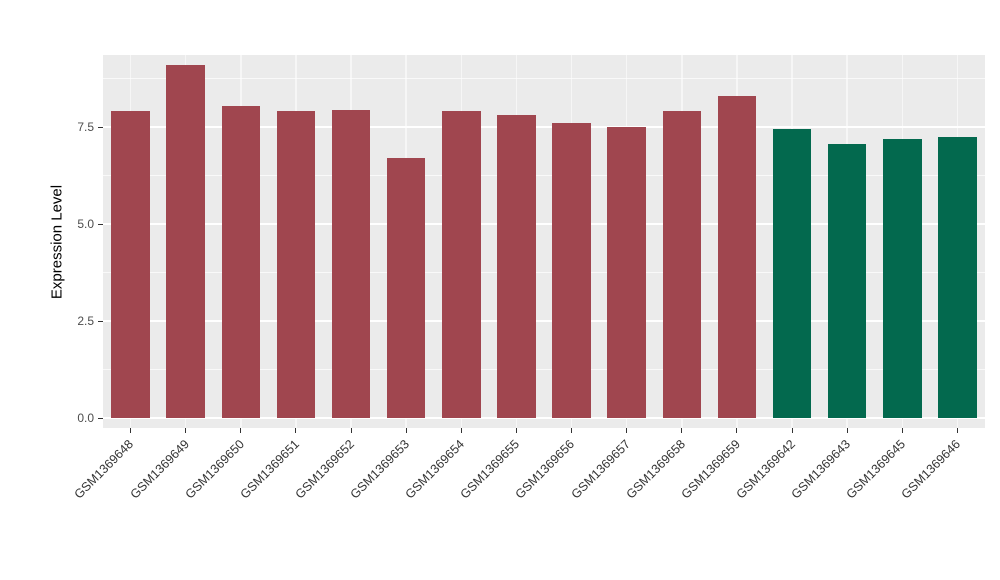  Describe the element at coordinates (104, 469) in the screenshot. I see `x-tick-label: GSM1369648` at that location.